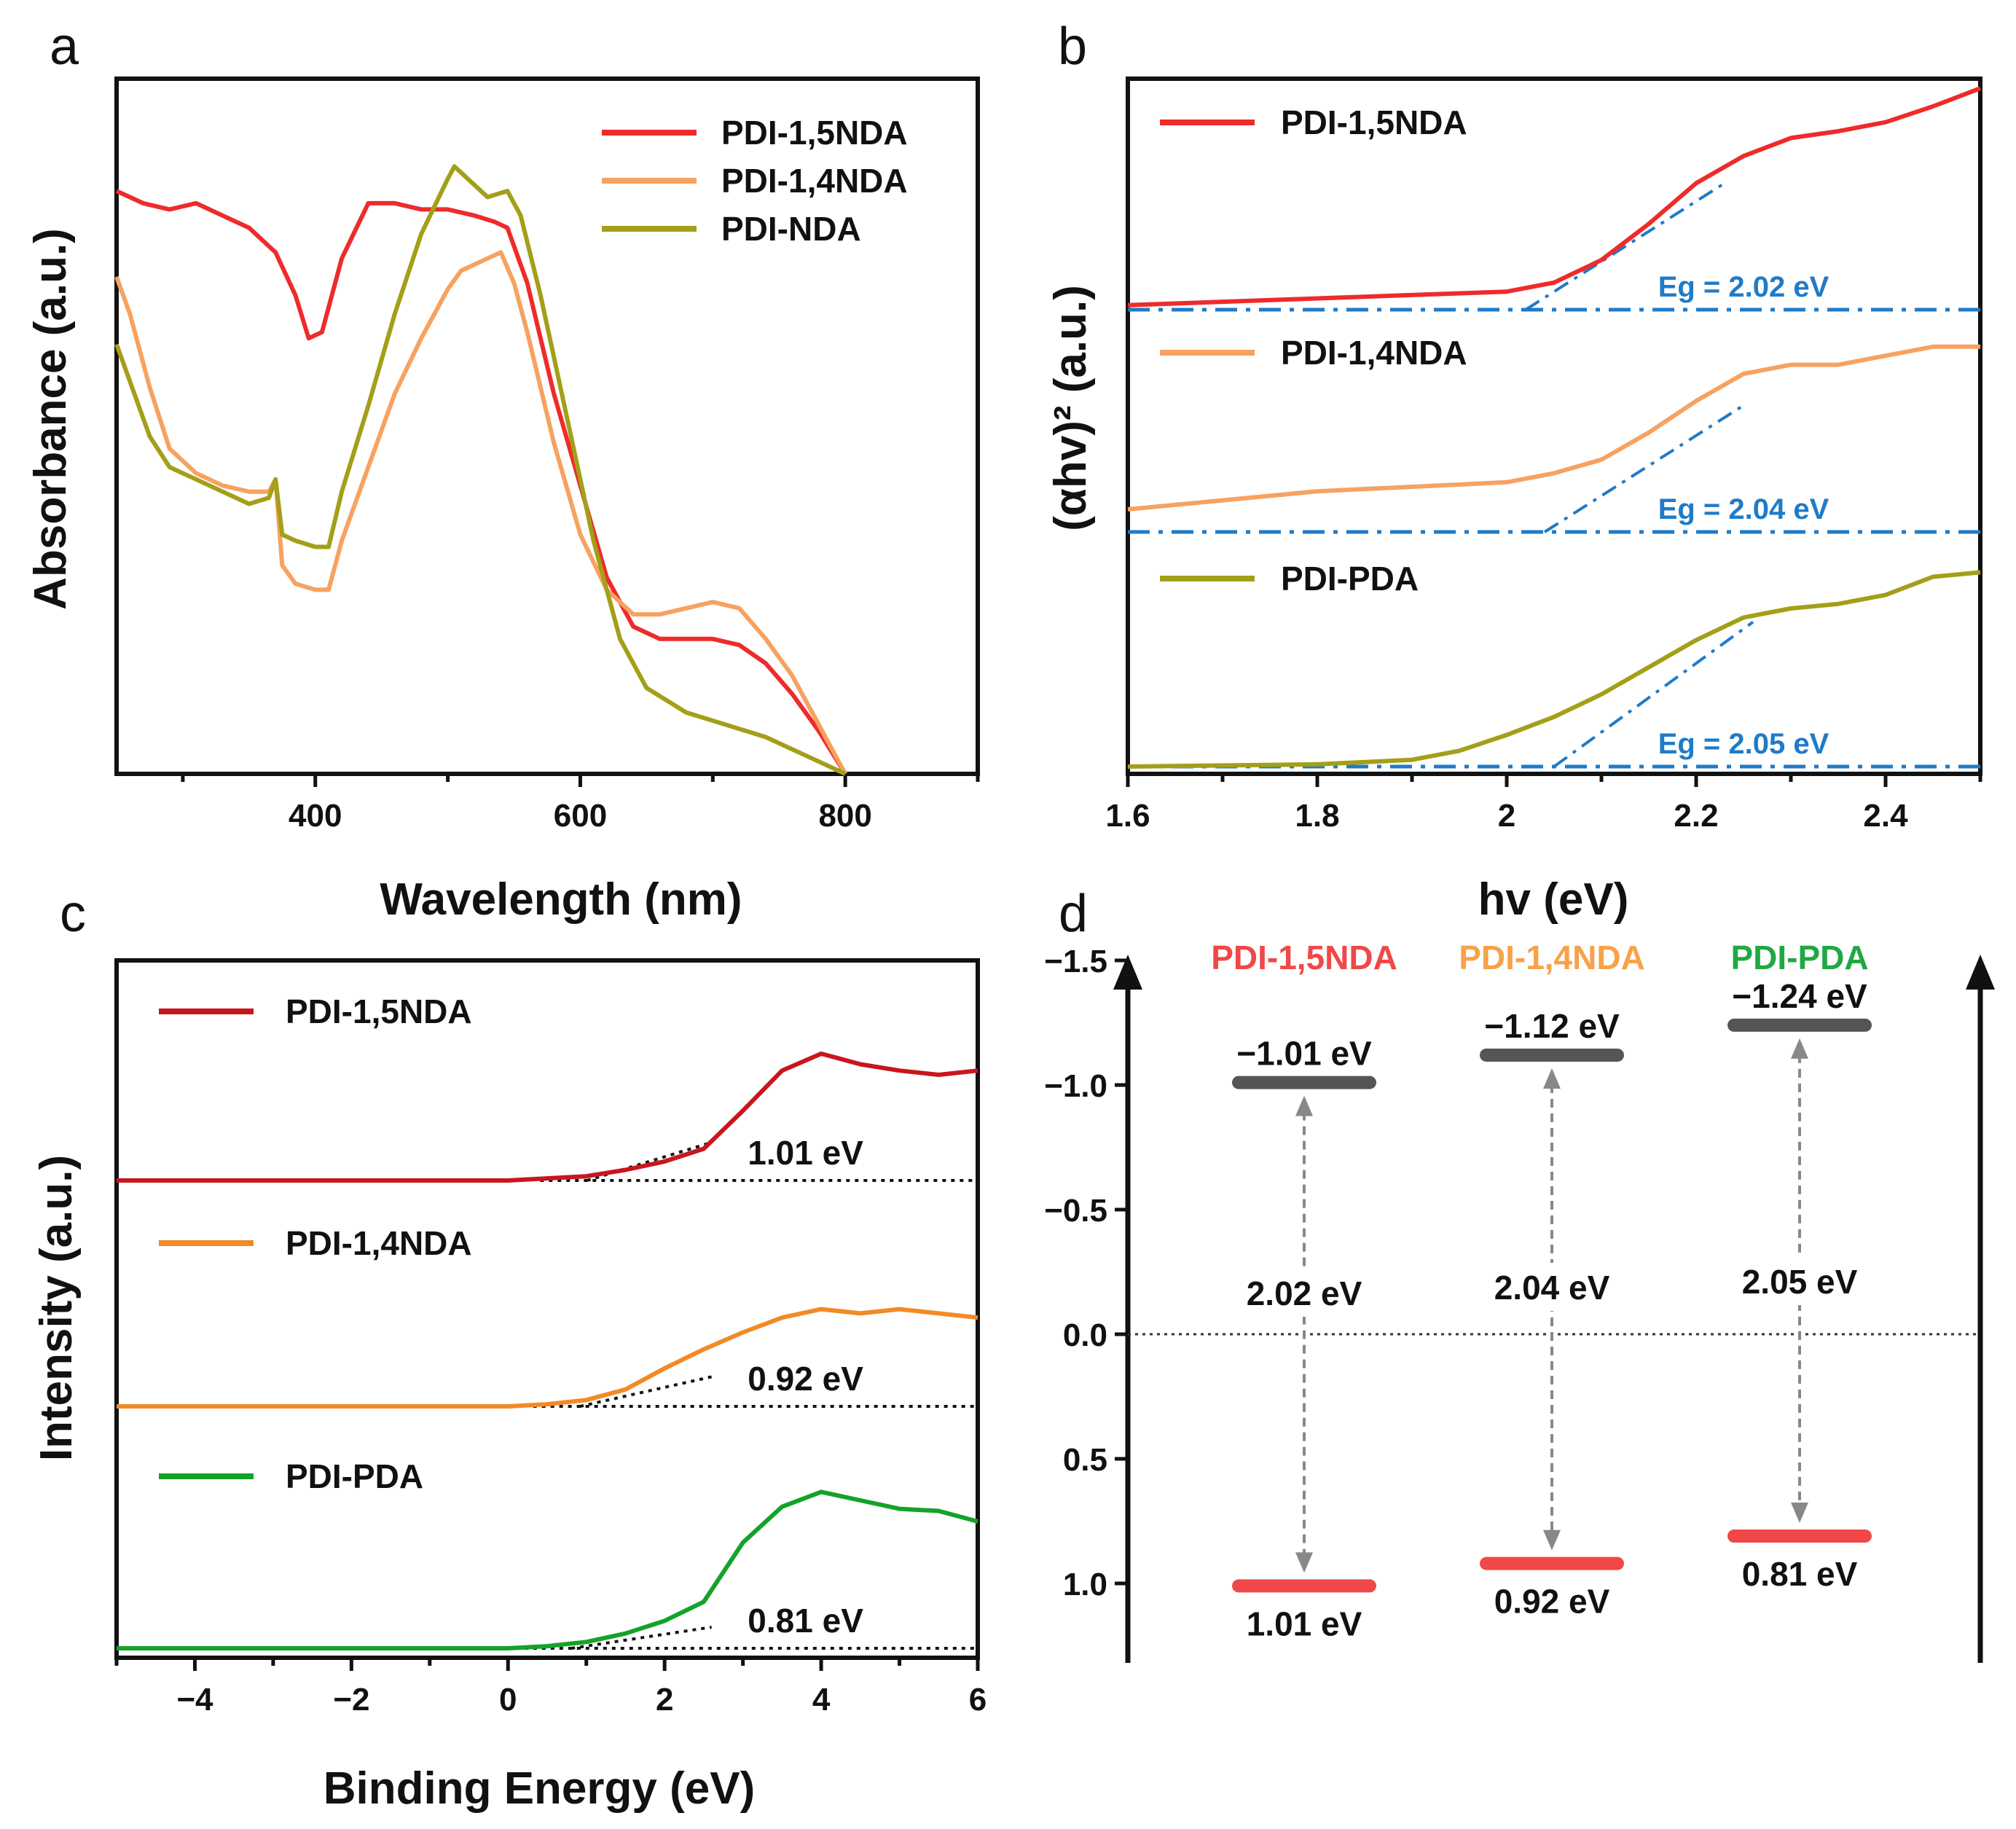  Describe the element at coordinates (1885, 816) in the screenshot. I see `x-tick-label-b: 2.4` at that location.